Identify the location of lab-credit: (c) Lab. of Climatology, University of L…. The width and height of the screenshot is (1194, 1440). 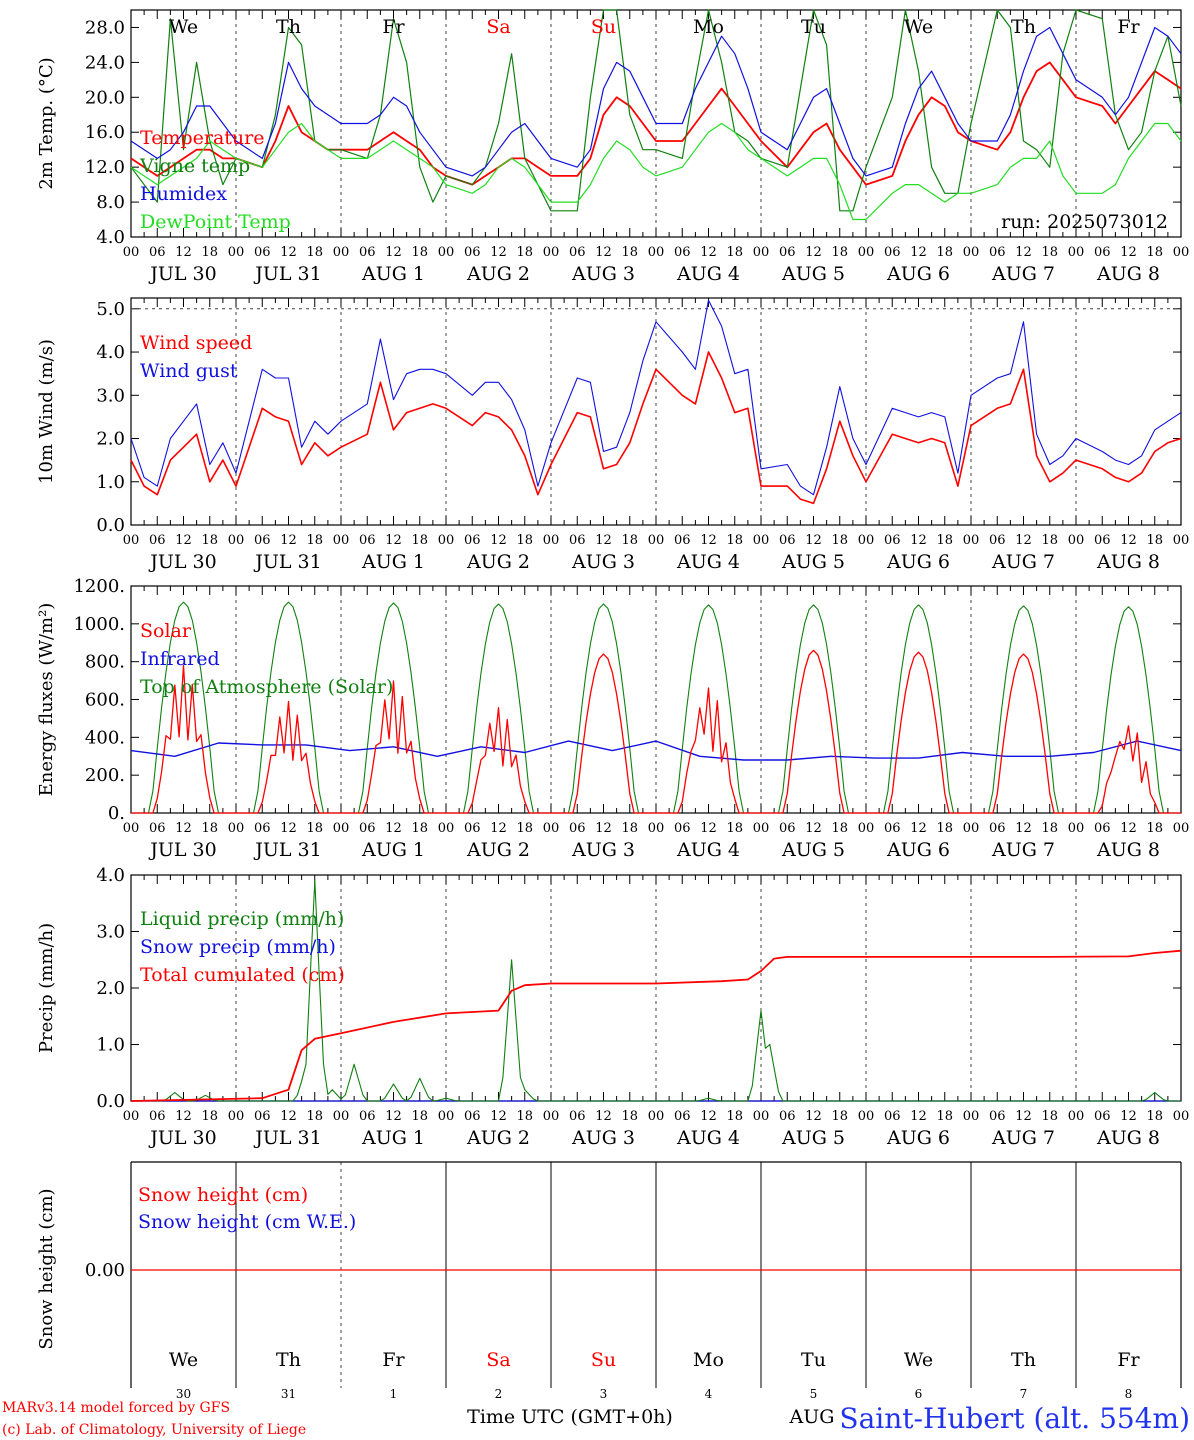
(154, 1430).